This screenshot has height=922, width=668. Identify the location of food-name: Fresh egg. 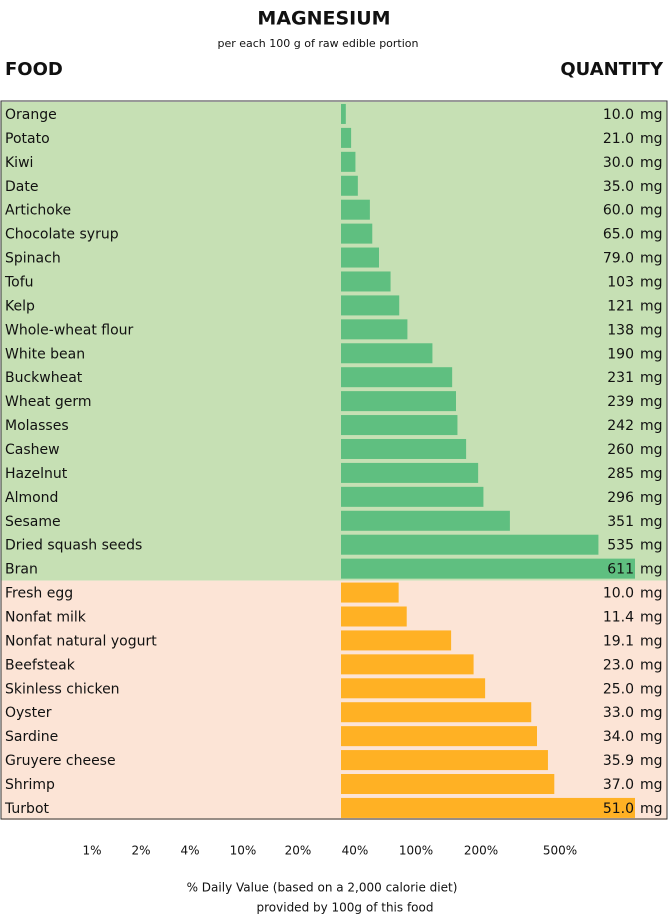
(39, 594).